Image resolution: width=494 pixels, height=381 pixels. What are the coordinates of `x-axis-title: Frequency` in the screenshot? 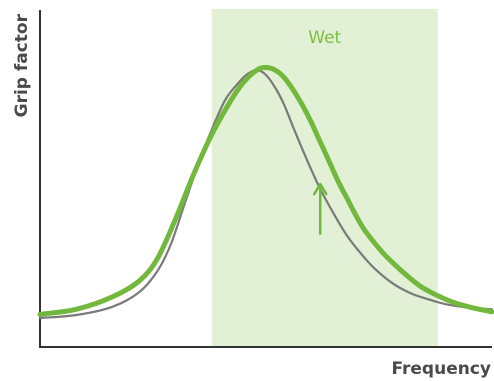 It's located at (441, 369).